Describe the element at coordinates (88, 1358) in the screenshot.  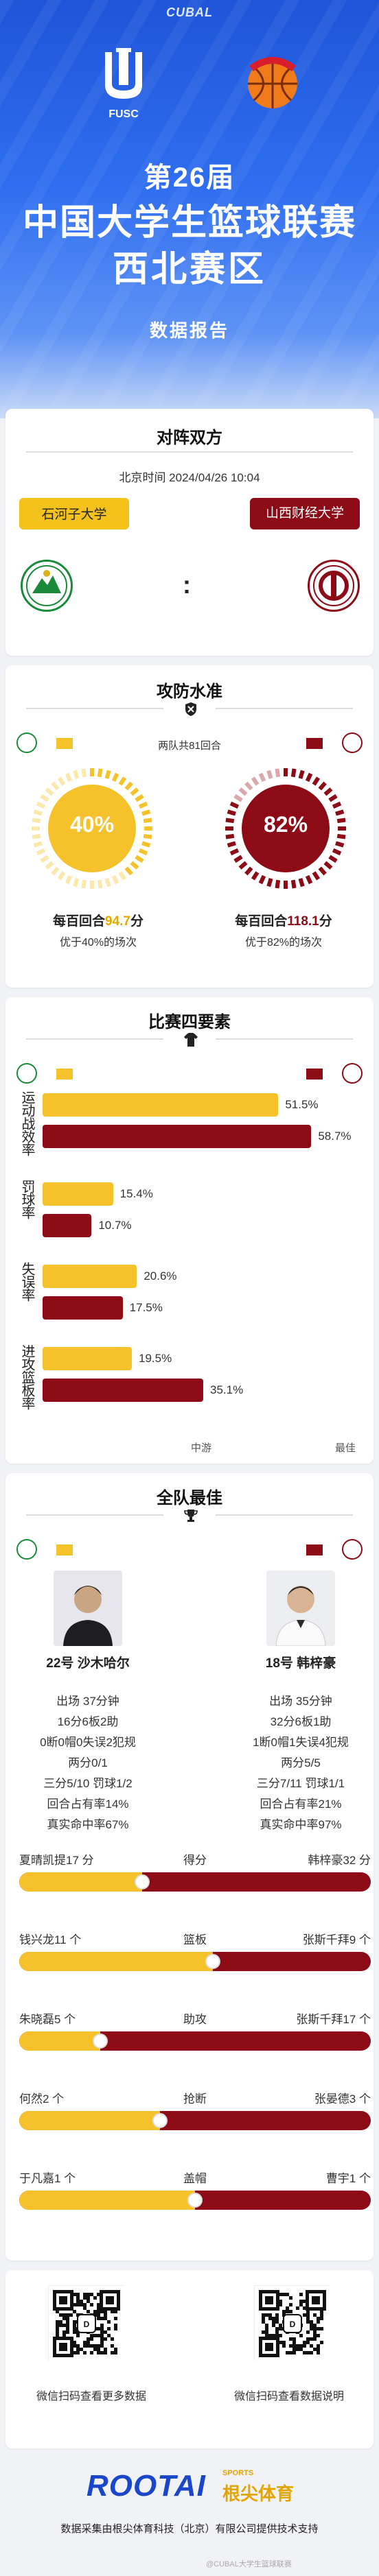
I see `factor-bar-team-a` at that location.